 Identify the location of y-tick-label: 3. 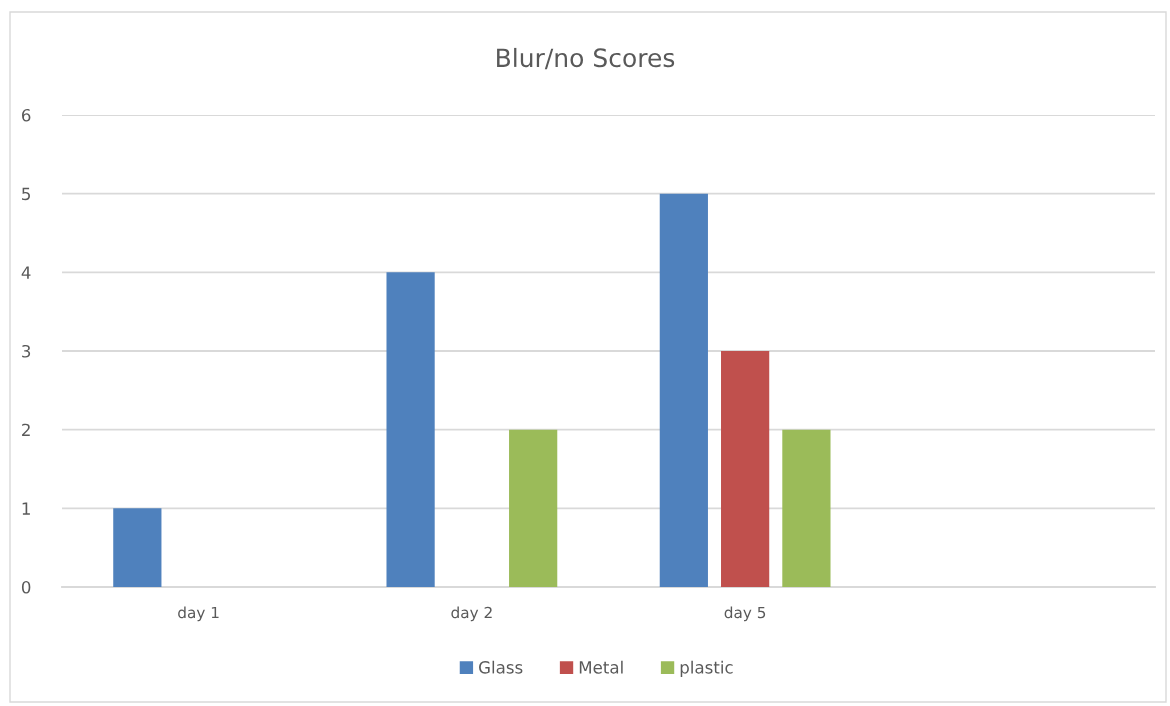
(26, 351).